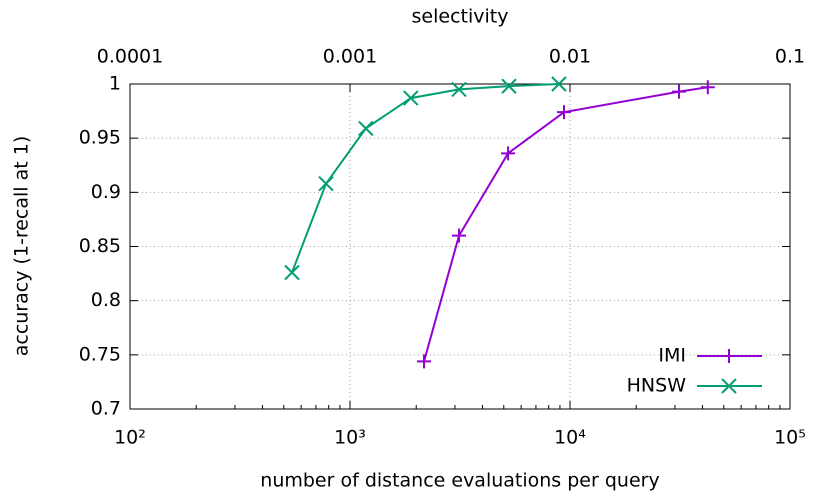 The height and width of the screenshot is (498, 830). I want to click on x-axis-label: number of distance evaluations per query, so click(459, 481).